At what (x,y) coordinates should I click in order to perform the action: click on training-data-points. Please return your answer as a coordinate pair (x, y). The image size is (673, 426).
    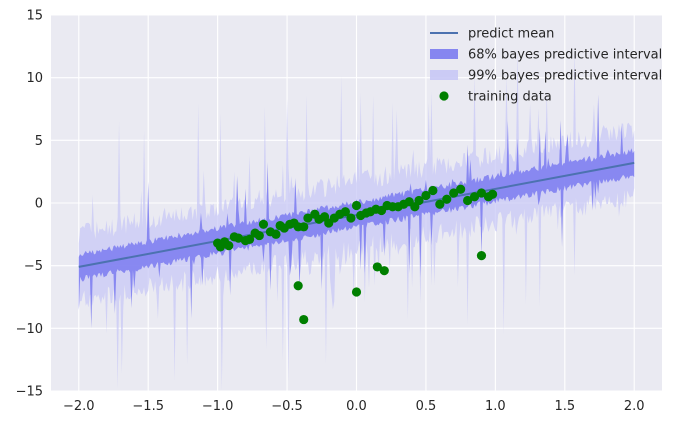
    Looking at the image, I should click on (355, 254).